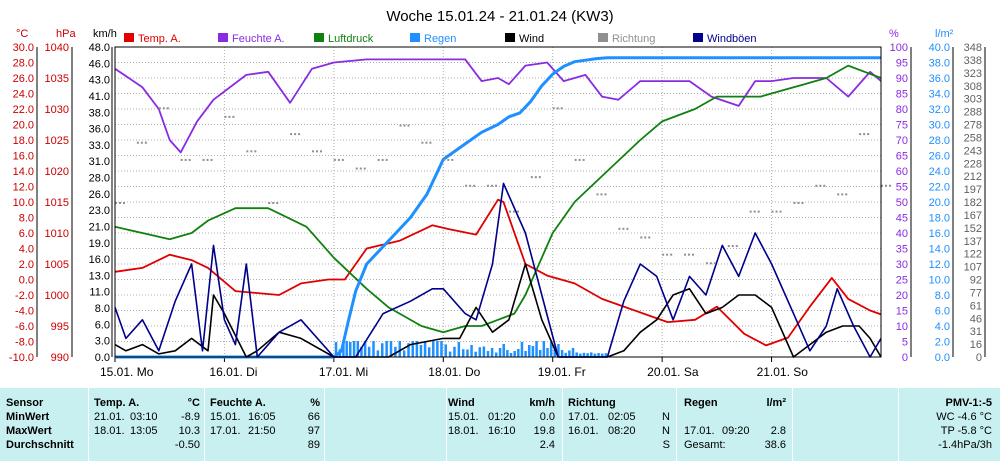  What do you see at coordinates (22, 34) in the screenshot?
I see `axis-unit-label: °C` at bounding box center [22, 34].